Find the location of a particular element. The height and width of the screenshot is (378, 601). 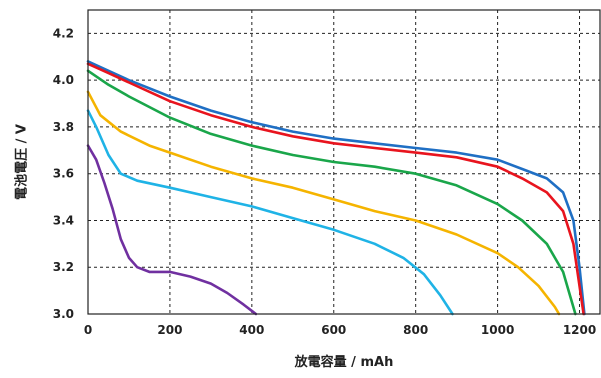

y-tick-label: 4.2 is located at coordinates (63, 33).